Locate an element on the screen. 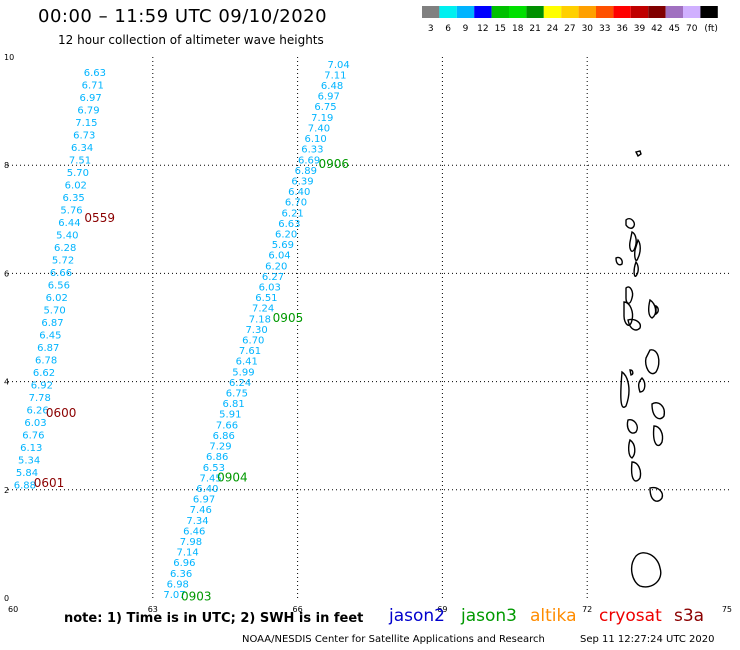 This screenshot has height=650, width=740. s3a-swh-label: 7.15 is located at coordinates (86, 123).